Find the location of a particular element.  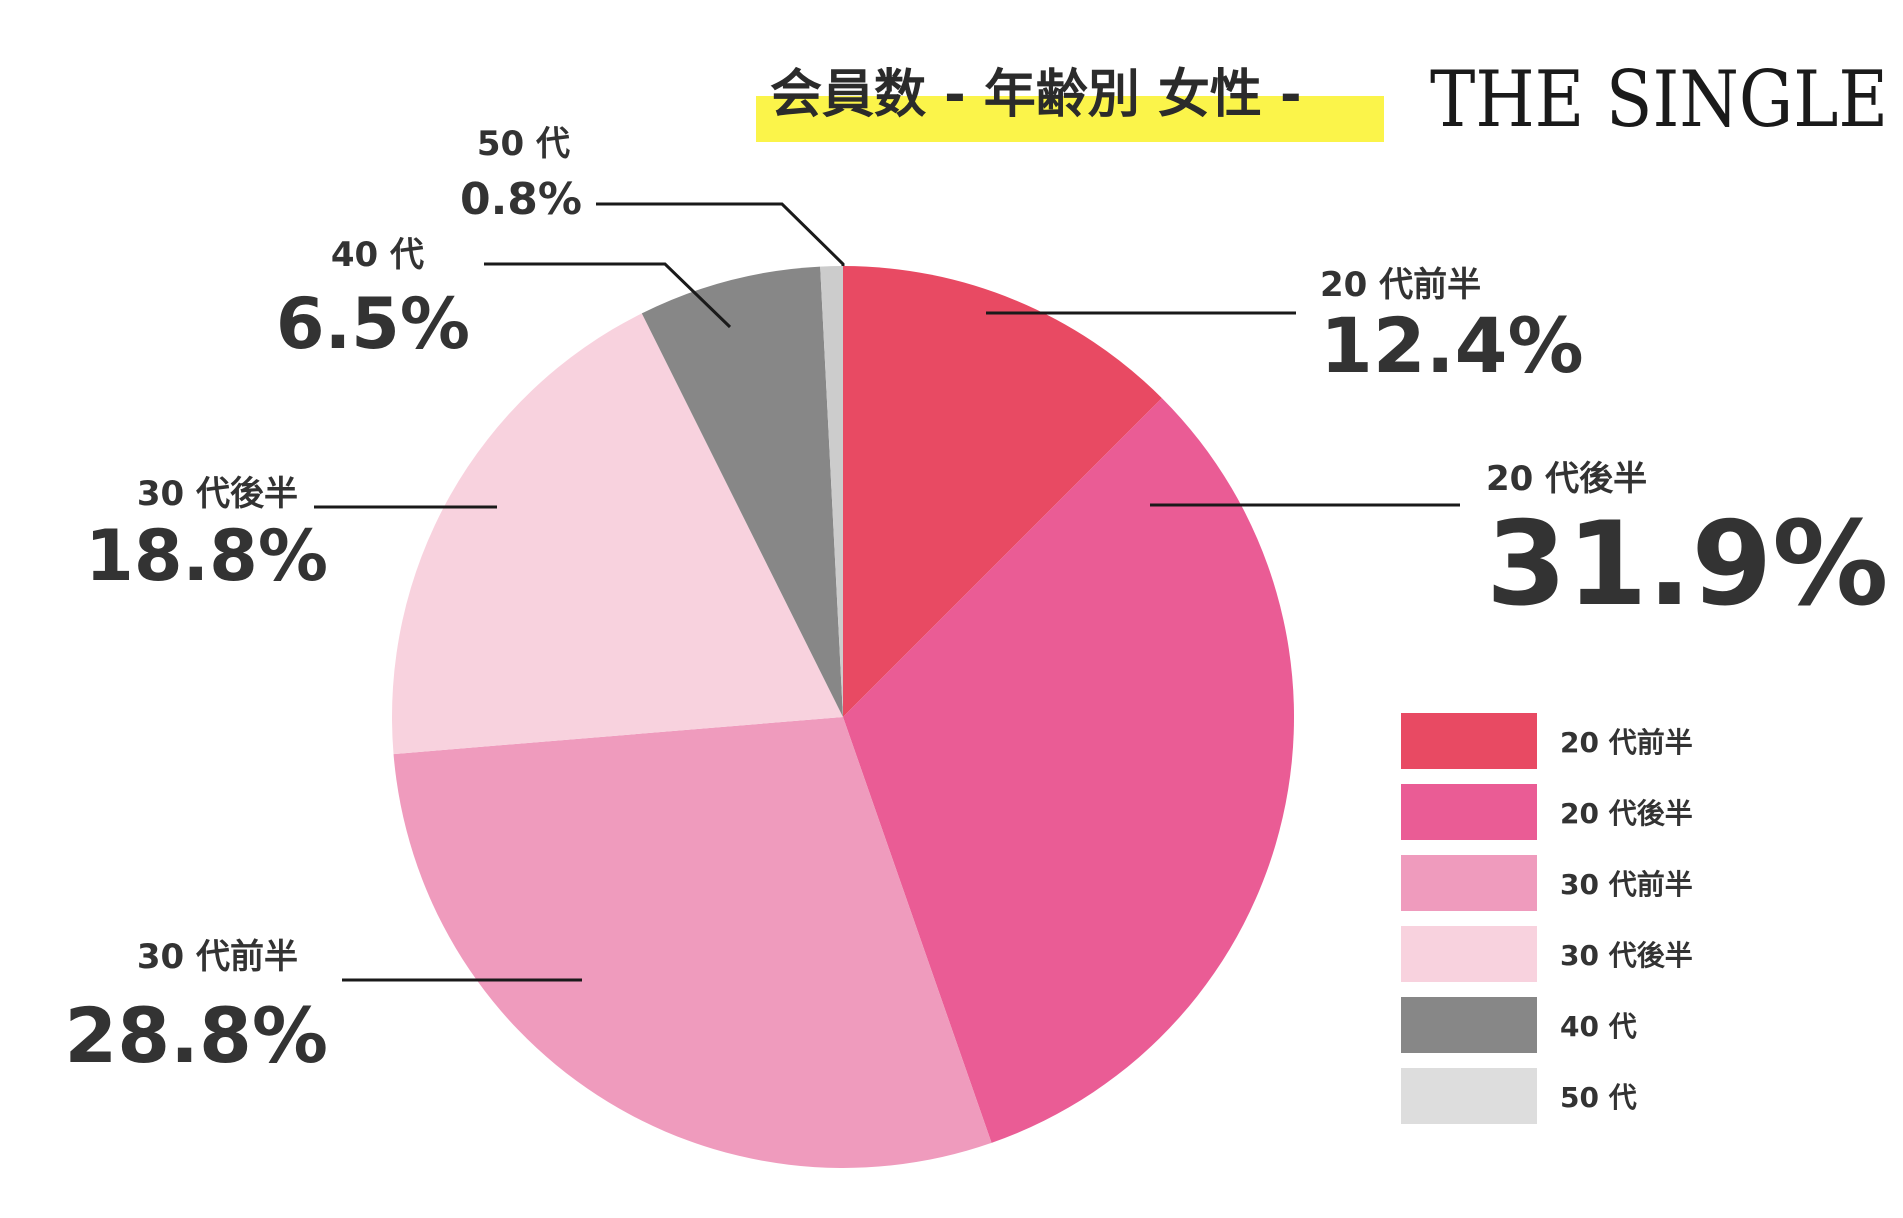

legend-label-5: 40 代 is located at coordinates (1598, 1026).